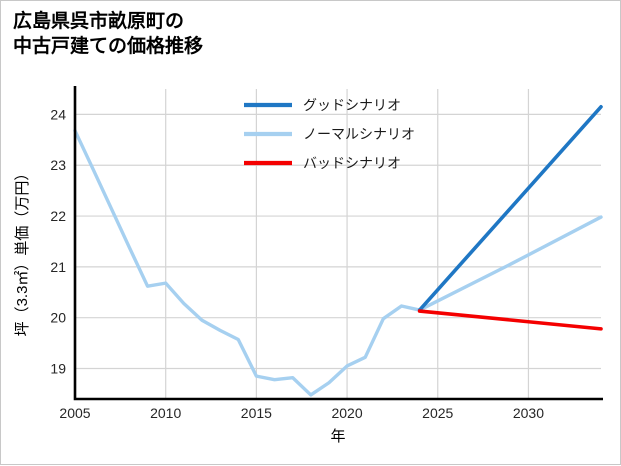 The width and height of the screenshot is (621, 466). I want to click on y-tick-label: 23, so click(58, 165).